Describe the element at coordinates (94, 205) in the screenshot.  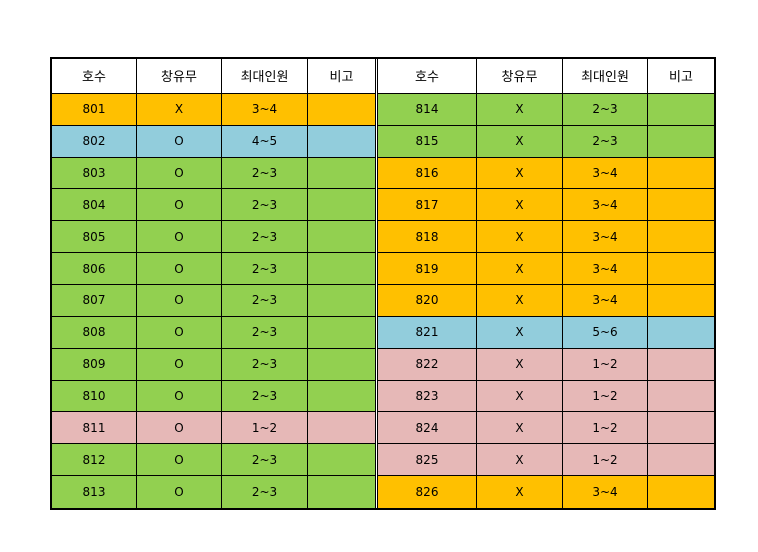
I see `room-cell: 804` at that location.